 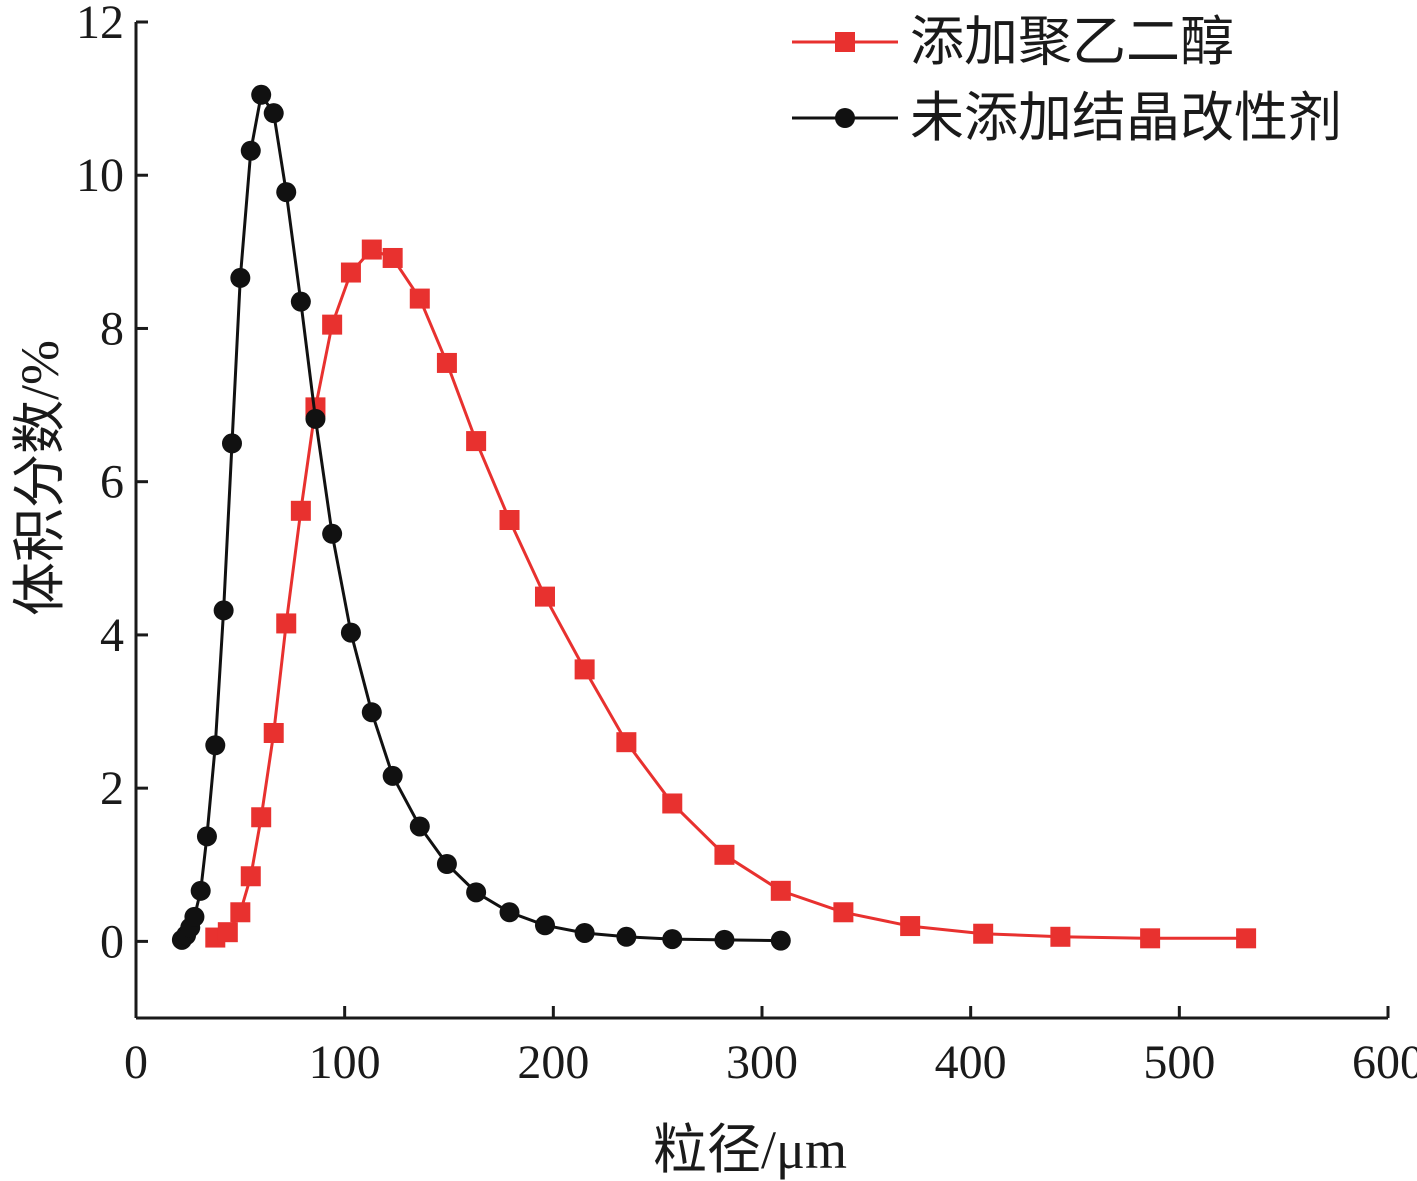 I want to click on y-tick-label: 0, so click(x=112, y=941).